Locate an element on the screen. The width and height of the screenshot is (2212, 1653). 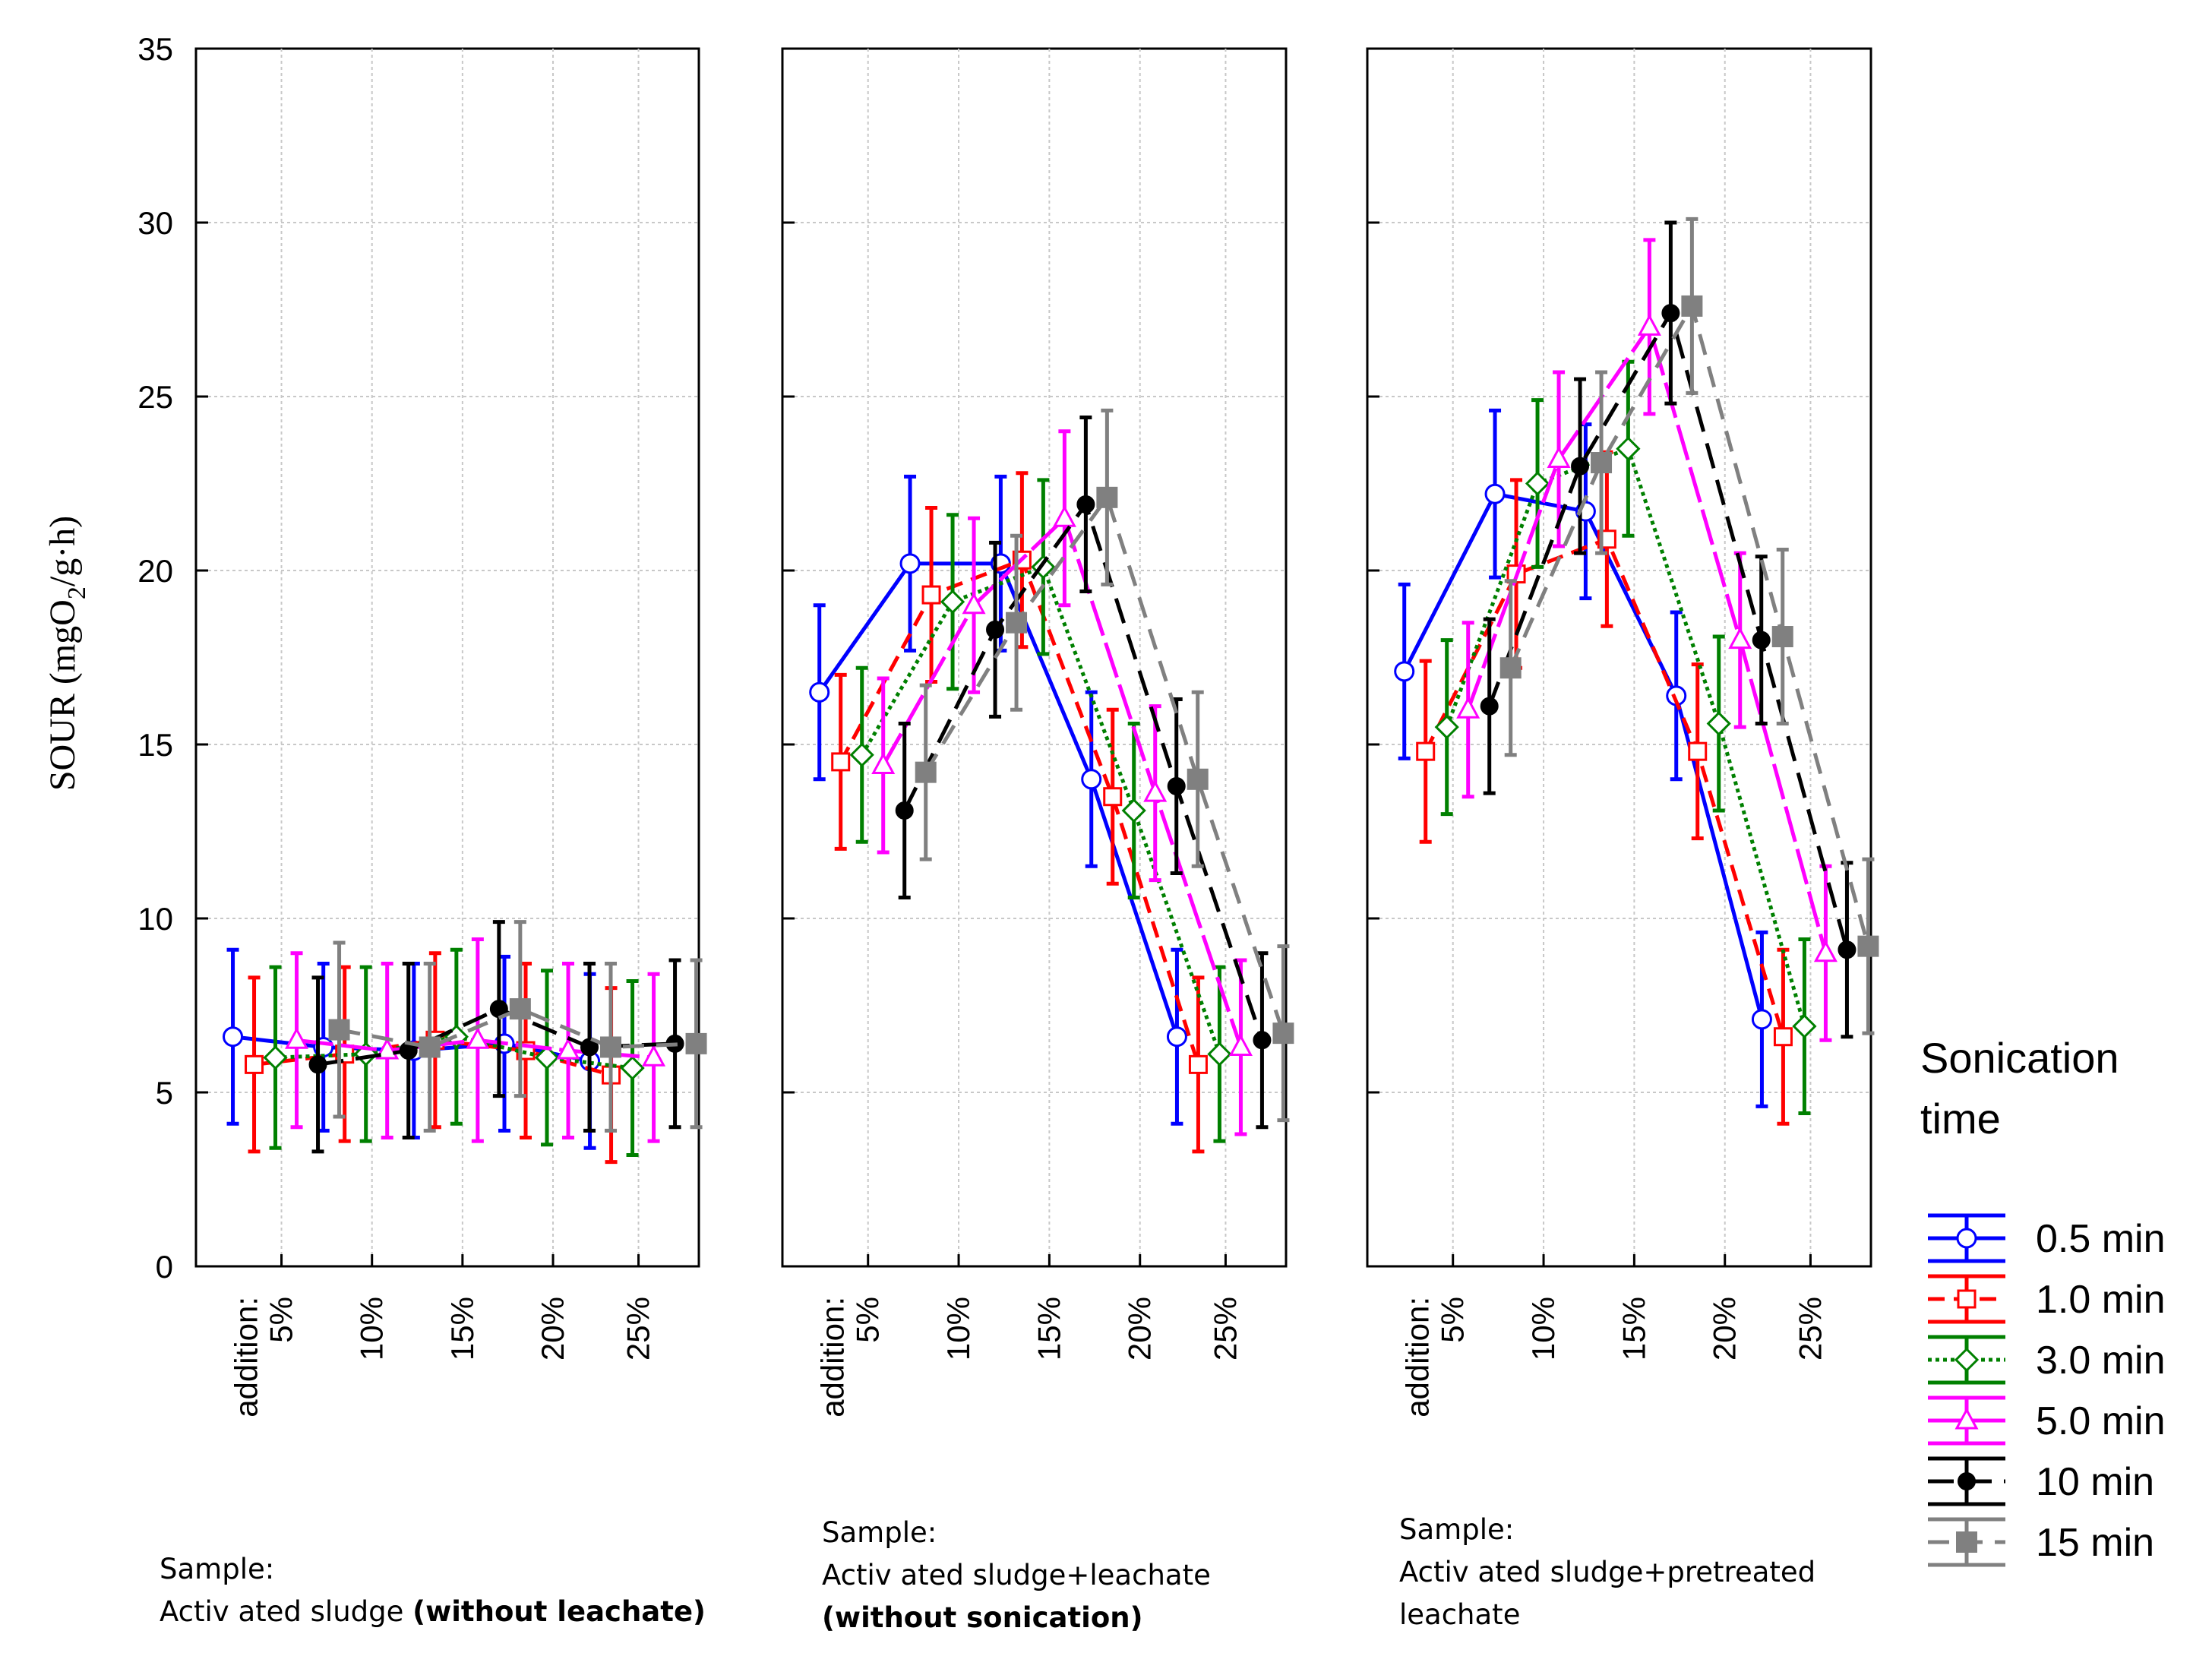
caption-line-3: leachate is located at coordinates (1459, 1614).